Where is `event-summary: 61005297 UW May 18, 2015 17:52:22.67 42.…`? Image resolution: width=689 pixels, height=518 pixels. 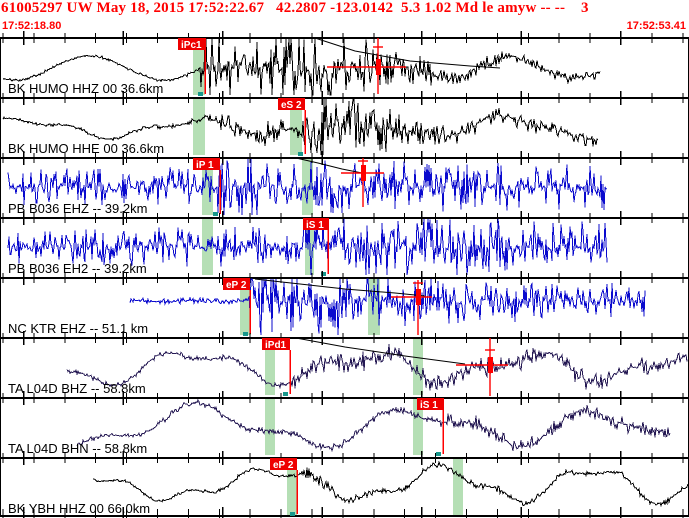
event-summary: 61005297 UW May 18, 2015 17:52:22.67 42.… is located at coordinates (295, 8).